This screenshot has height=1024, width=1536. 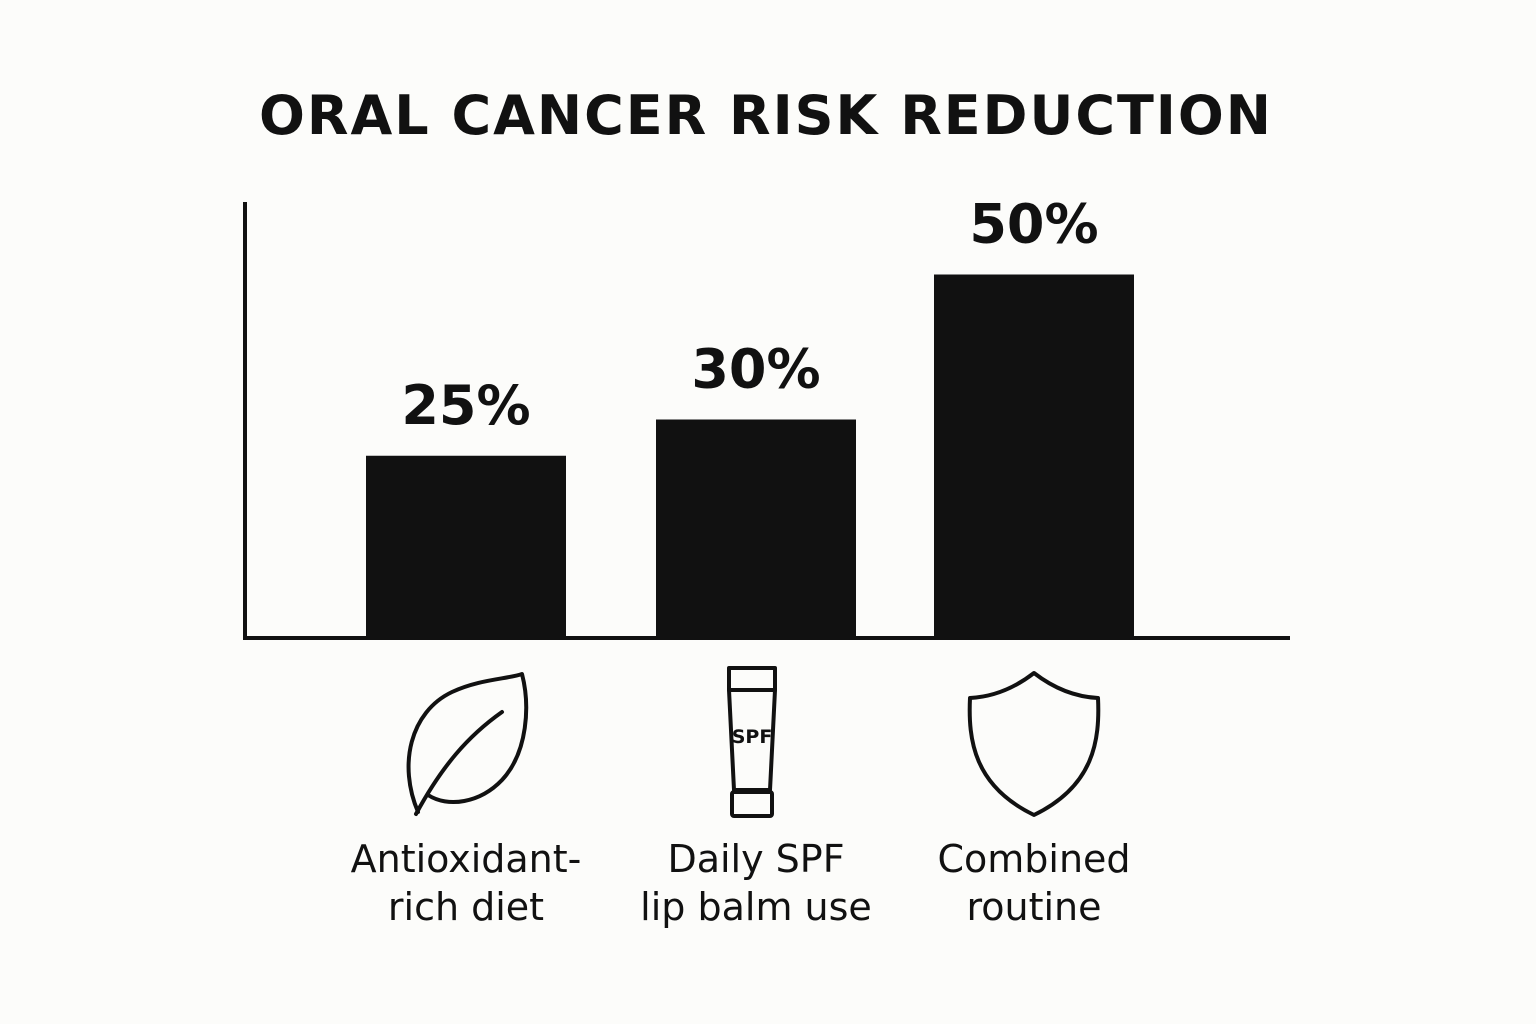 I want to click on spf-icon-text: SPF, so click(x=752, y=737).